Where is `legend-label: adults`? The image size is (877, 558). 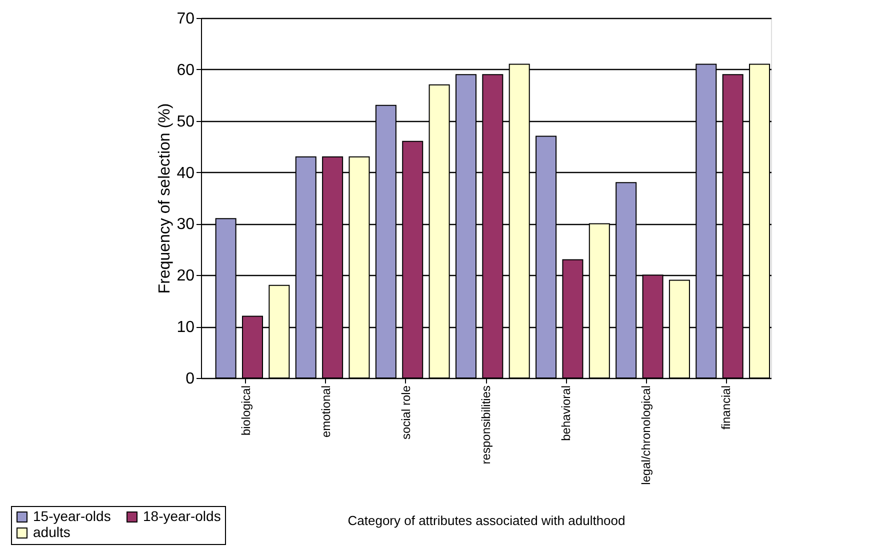
legend-label: adults is located at coordinates (51, 532).